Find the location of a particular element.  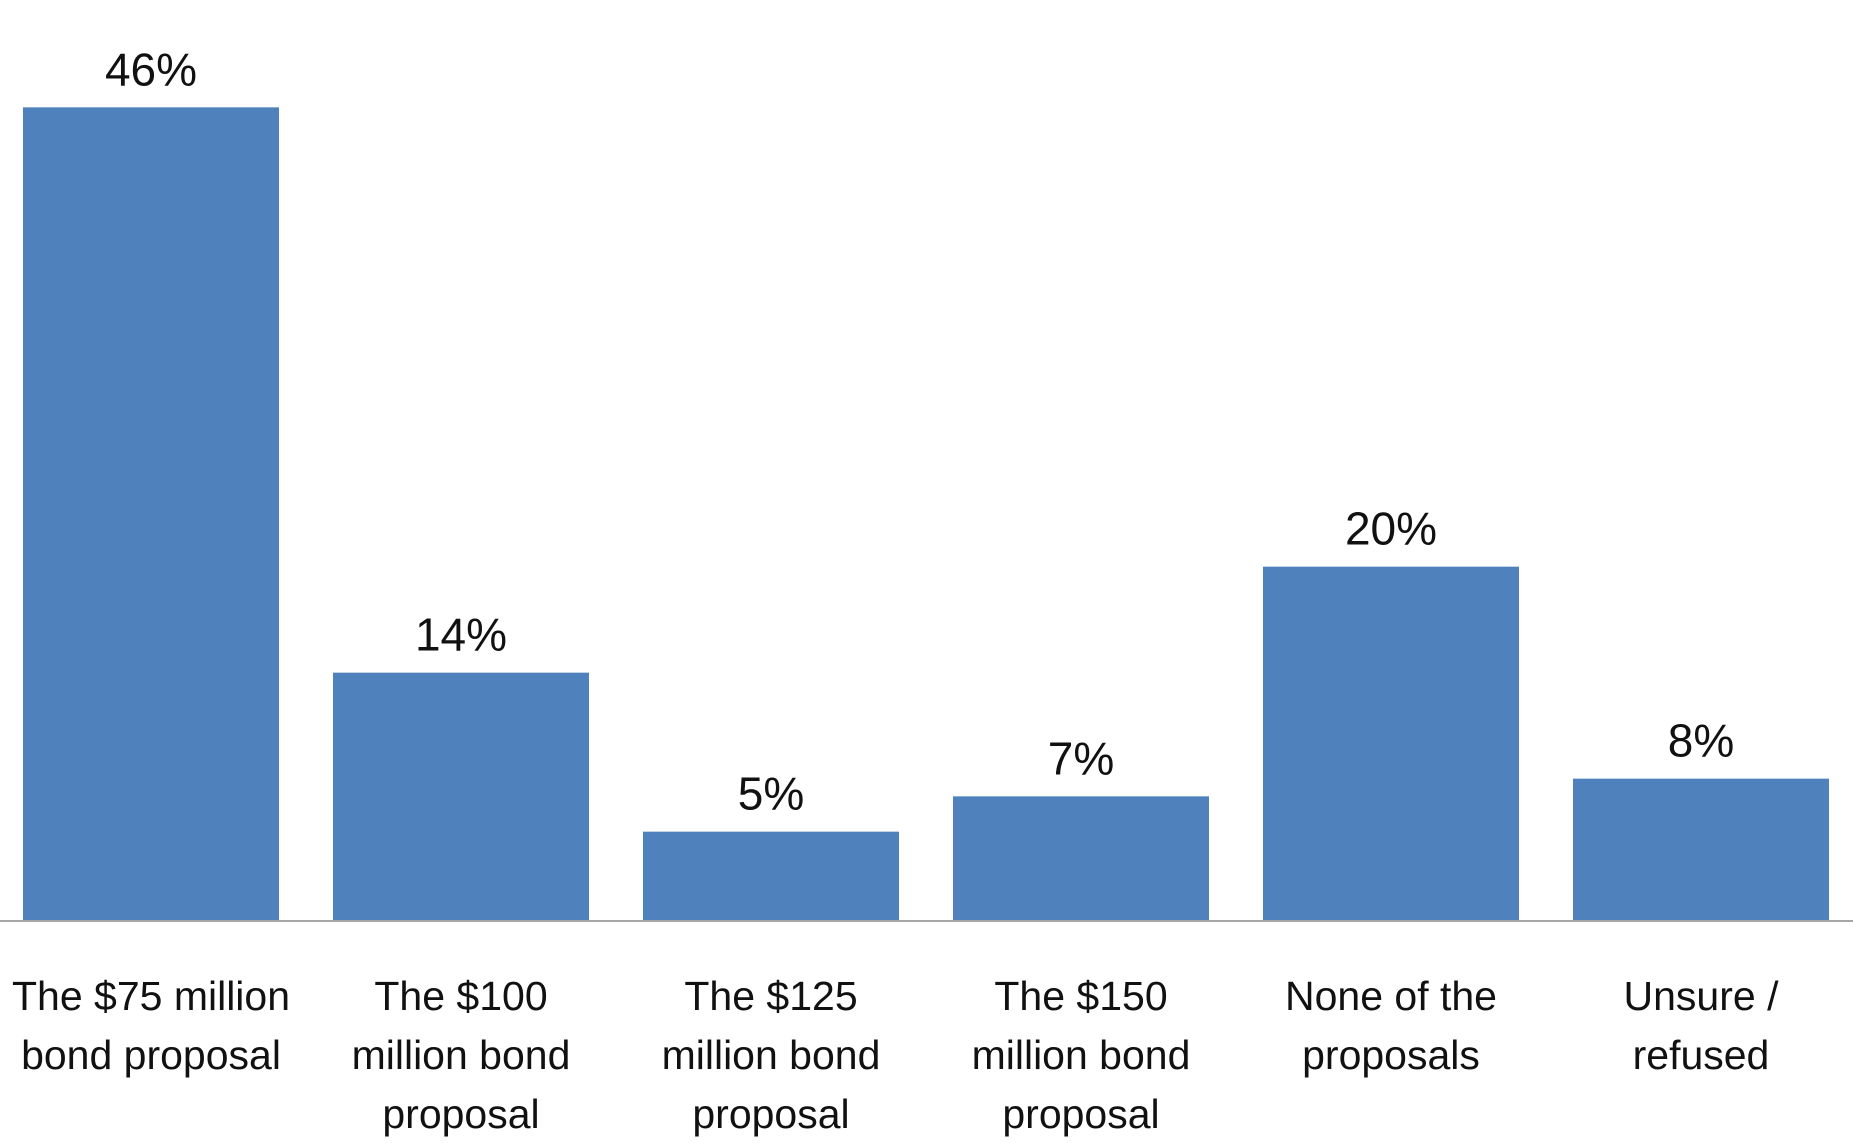

bar-value-label: 14% is located at coordinates (461, 635).